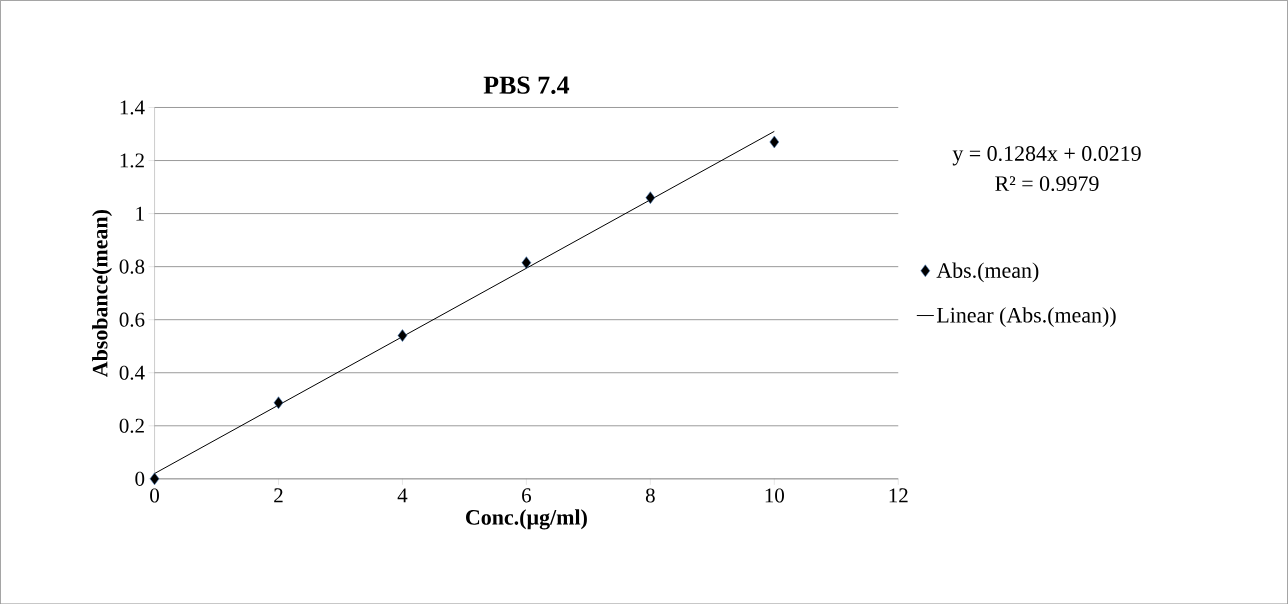  Describe the element at coordinates (102, 293) in the screenshot. I see `y-axis-title: Absobance(mean)` at that location.